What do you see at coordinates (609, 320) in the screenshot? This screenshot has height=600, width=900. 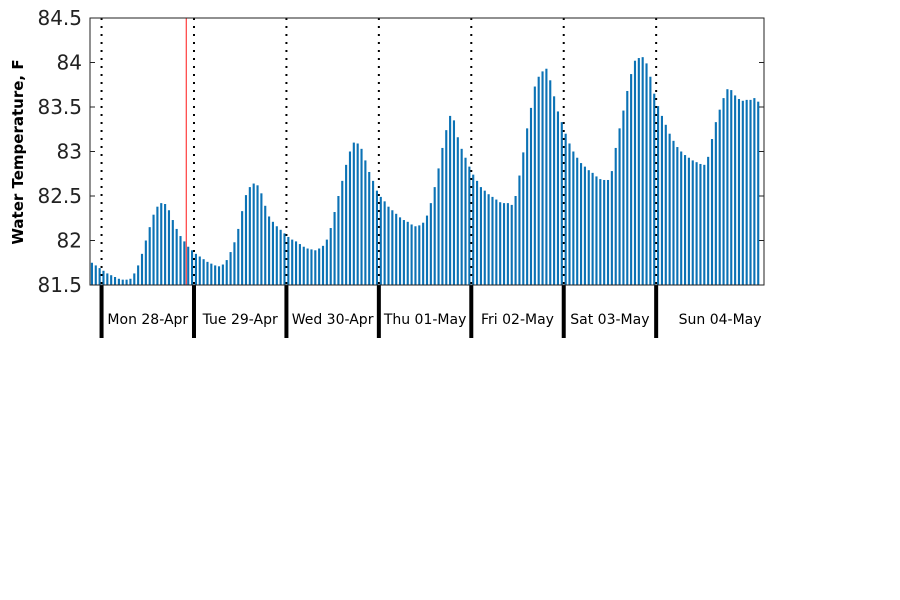 I see `day-label: Sat 03-May` at bounding box center [609, 320].